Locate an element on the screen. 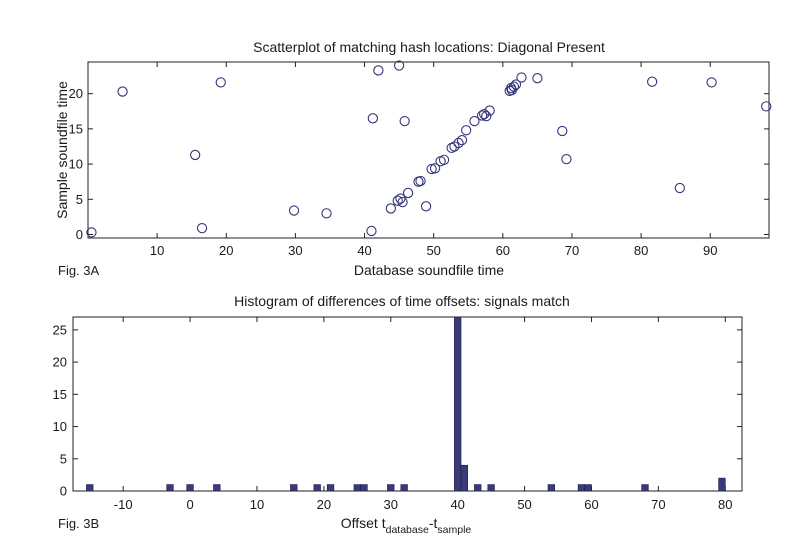 Image resolution: width=788 pixels, height=555 pixels. scatter-ytick-label: 10 is located at coordinates (76, 164).